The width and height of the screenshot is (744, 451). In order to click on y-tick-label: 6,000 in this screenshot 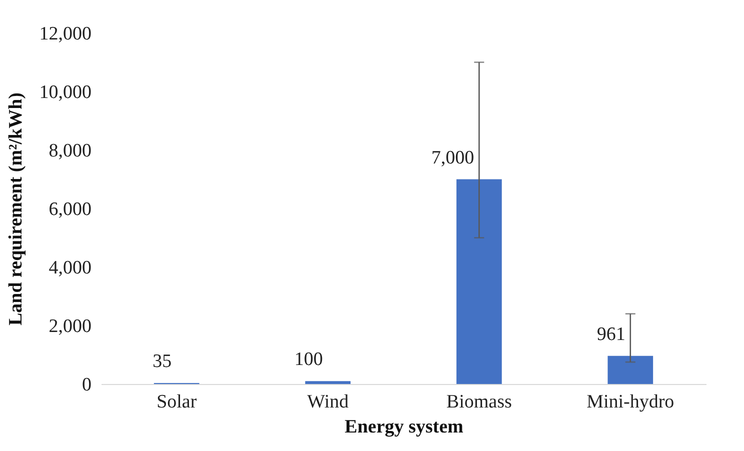, I will do `click(70, 209)`.